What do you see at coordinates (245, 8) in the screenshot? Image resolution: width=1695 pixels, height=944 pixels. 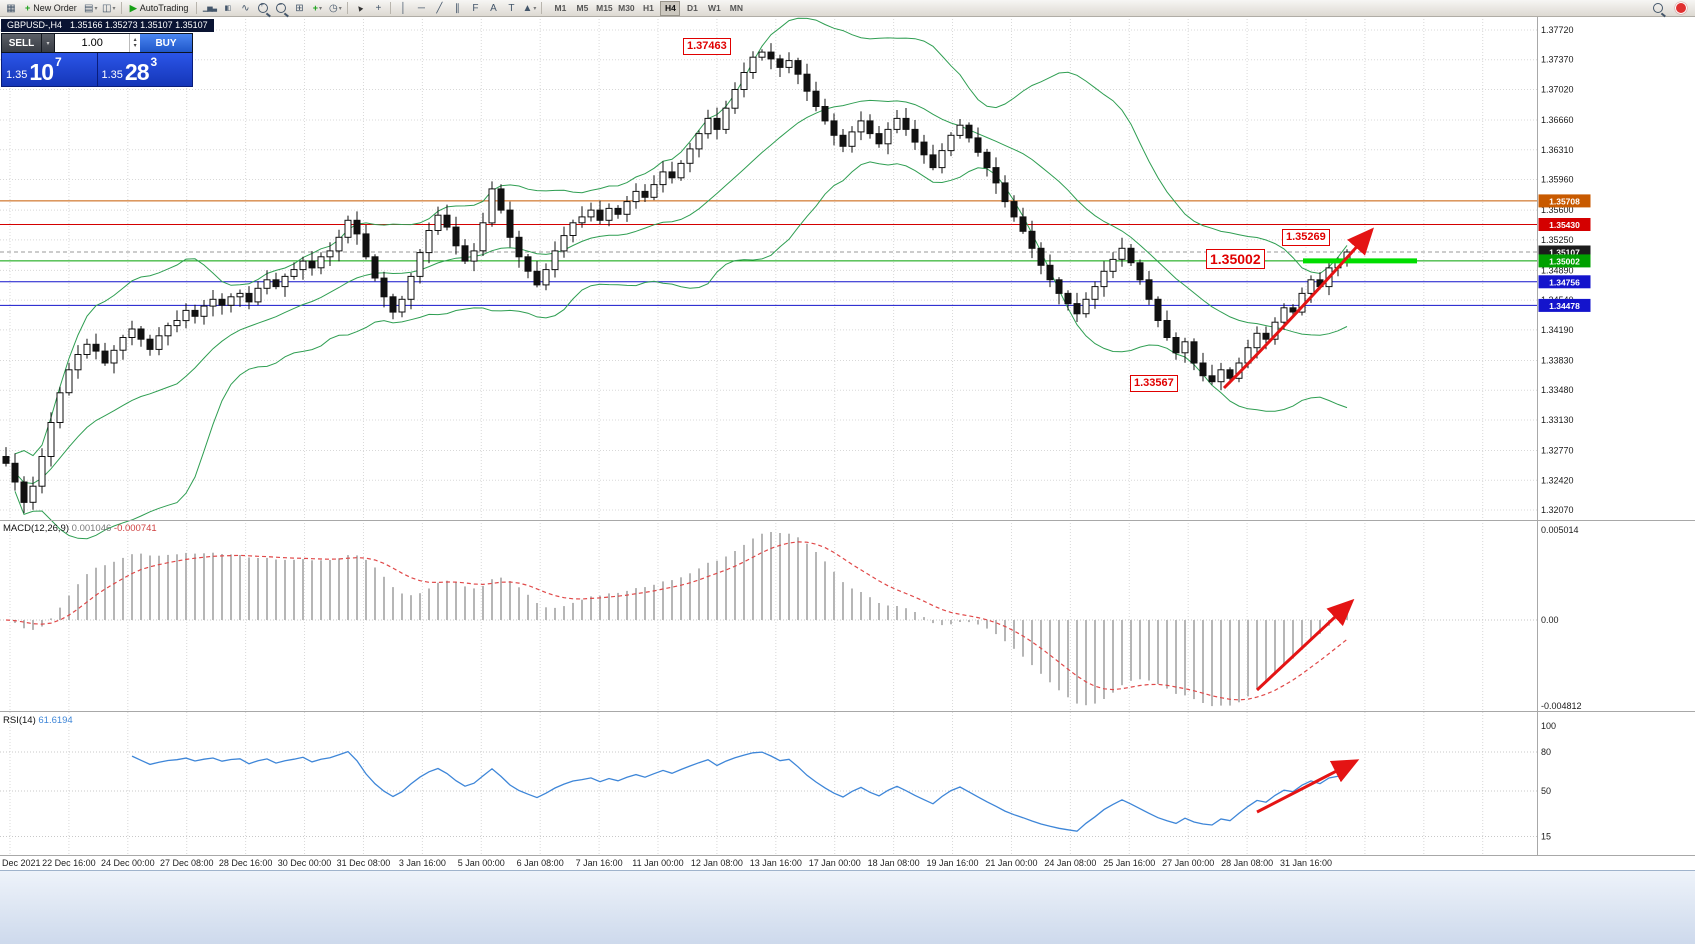 I see `line-chart-icon: ∿` at bounding box center [245, 8].